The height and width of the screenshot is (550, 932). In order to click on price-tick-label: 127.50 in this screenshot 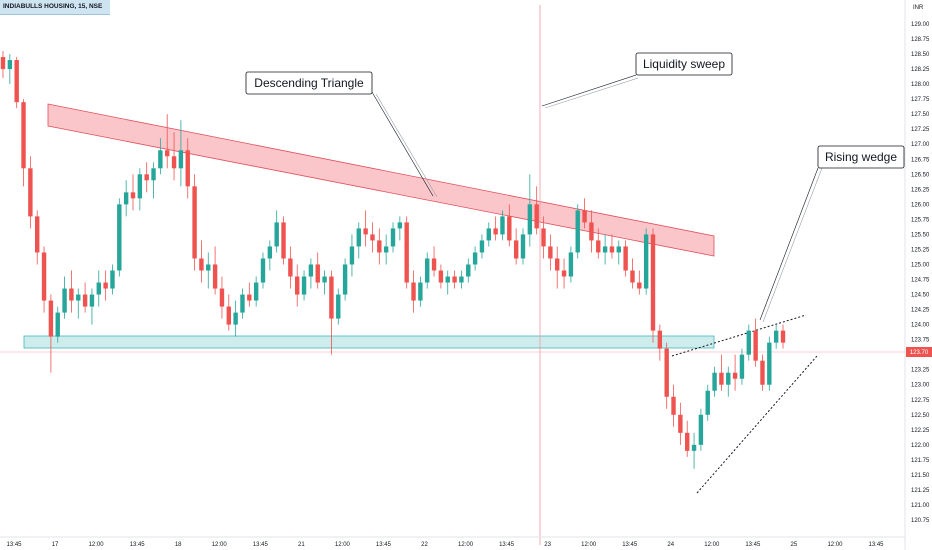, I will do `click(920, 115)`.